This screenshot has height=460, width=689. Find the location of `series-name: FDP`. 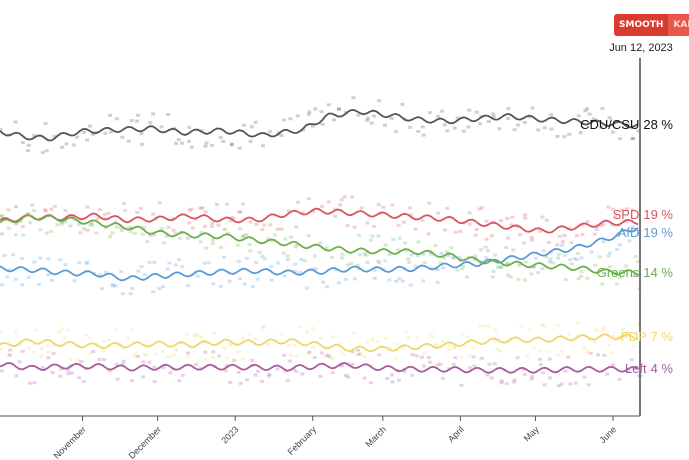

series-name: FDP is located at coordinates (633, 336).